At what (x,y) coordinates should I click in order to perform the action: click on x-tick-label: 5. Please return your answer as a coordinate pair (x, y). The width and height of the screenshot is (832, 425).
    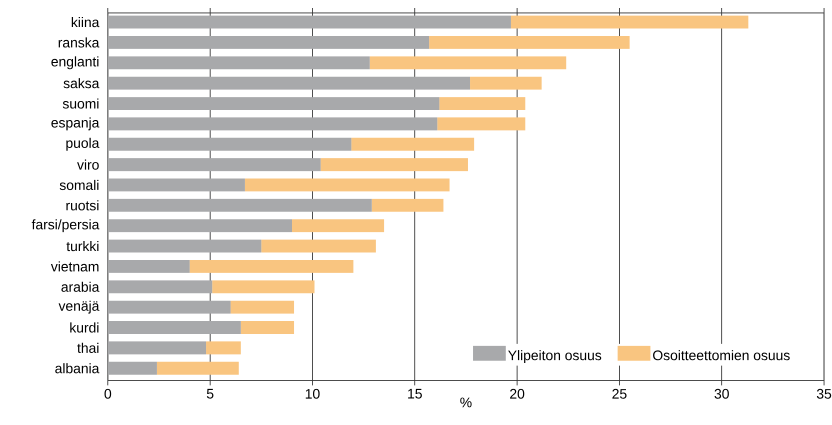
    Looking at the image, I should click on (210, 393).